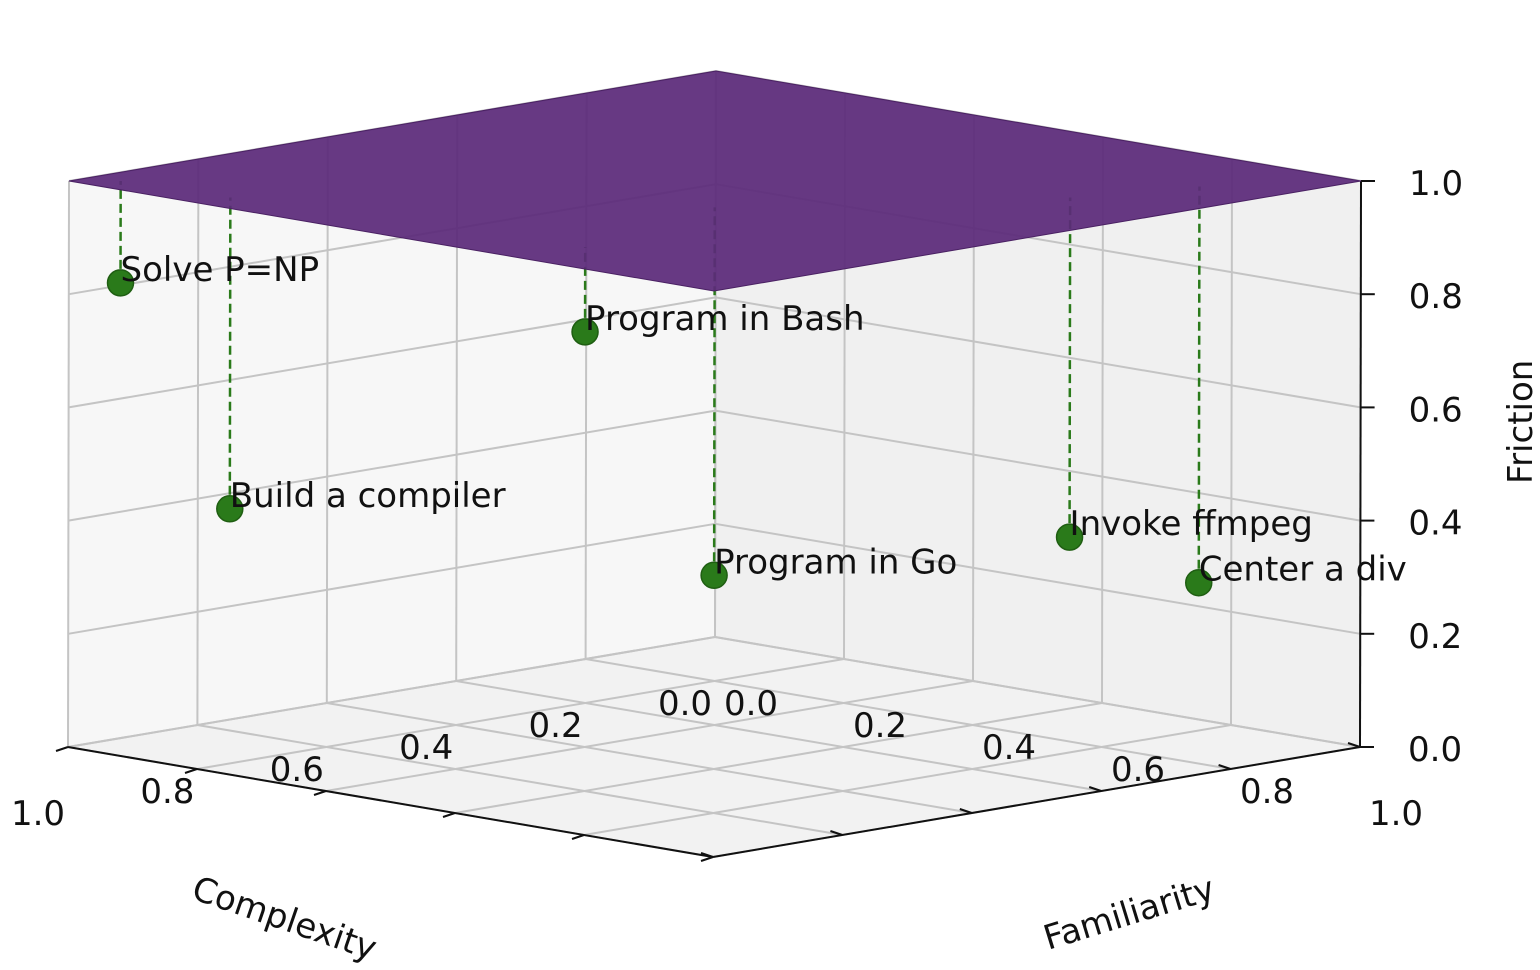 This screenshot has width=1540, height=970. What do you see at coordinates (725, 319) in the screenshot?
I see `point-label: Program in Bash` at bounding box center [725, 319].